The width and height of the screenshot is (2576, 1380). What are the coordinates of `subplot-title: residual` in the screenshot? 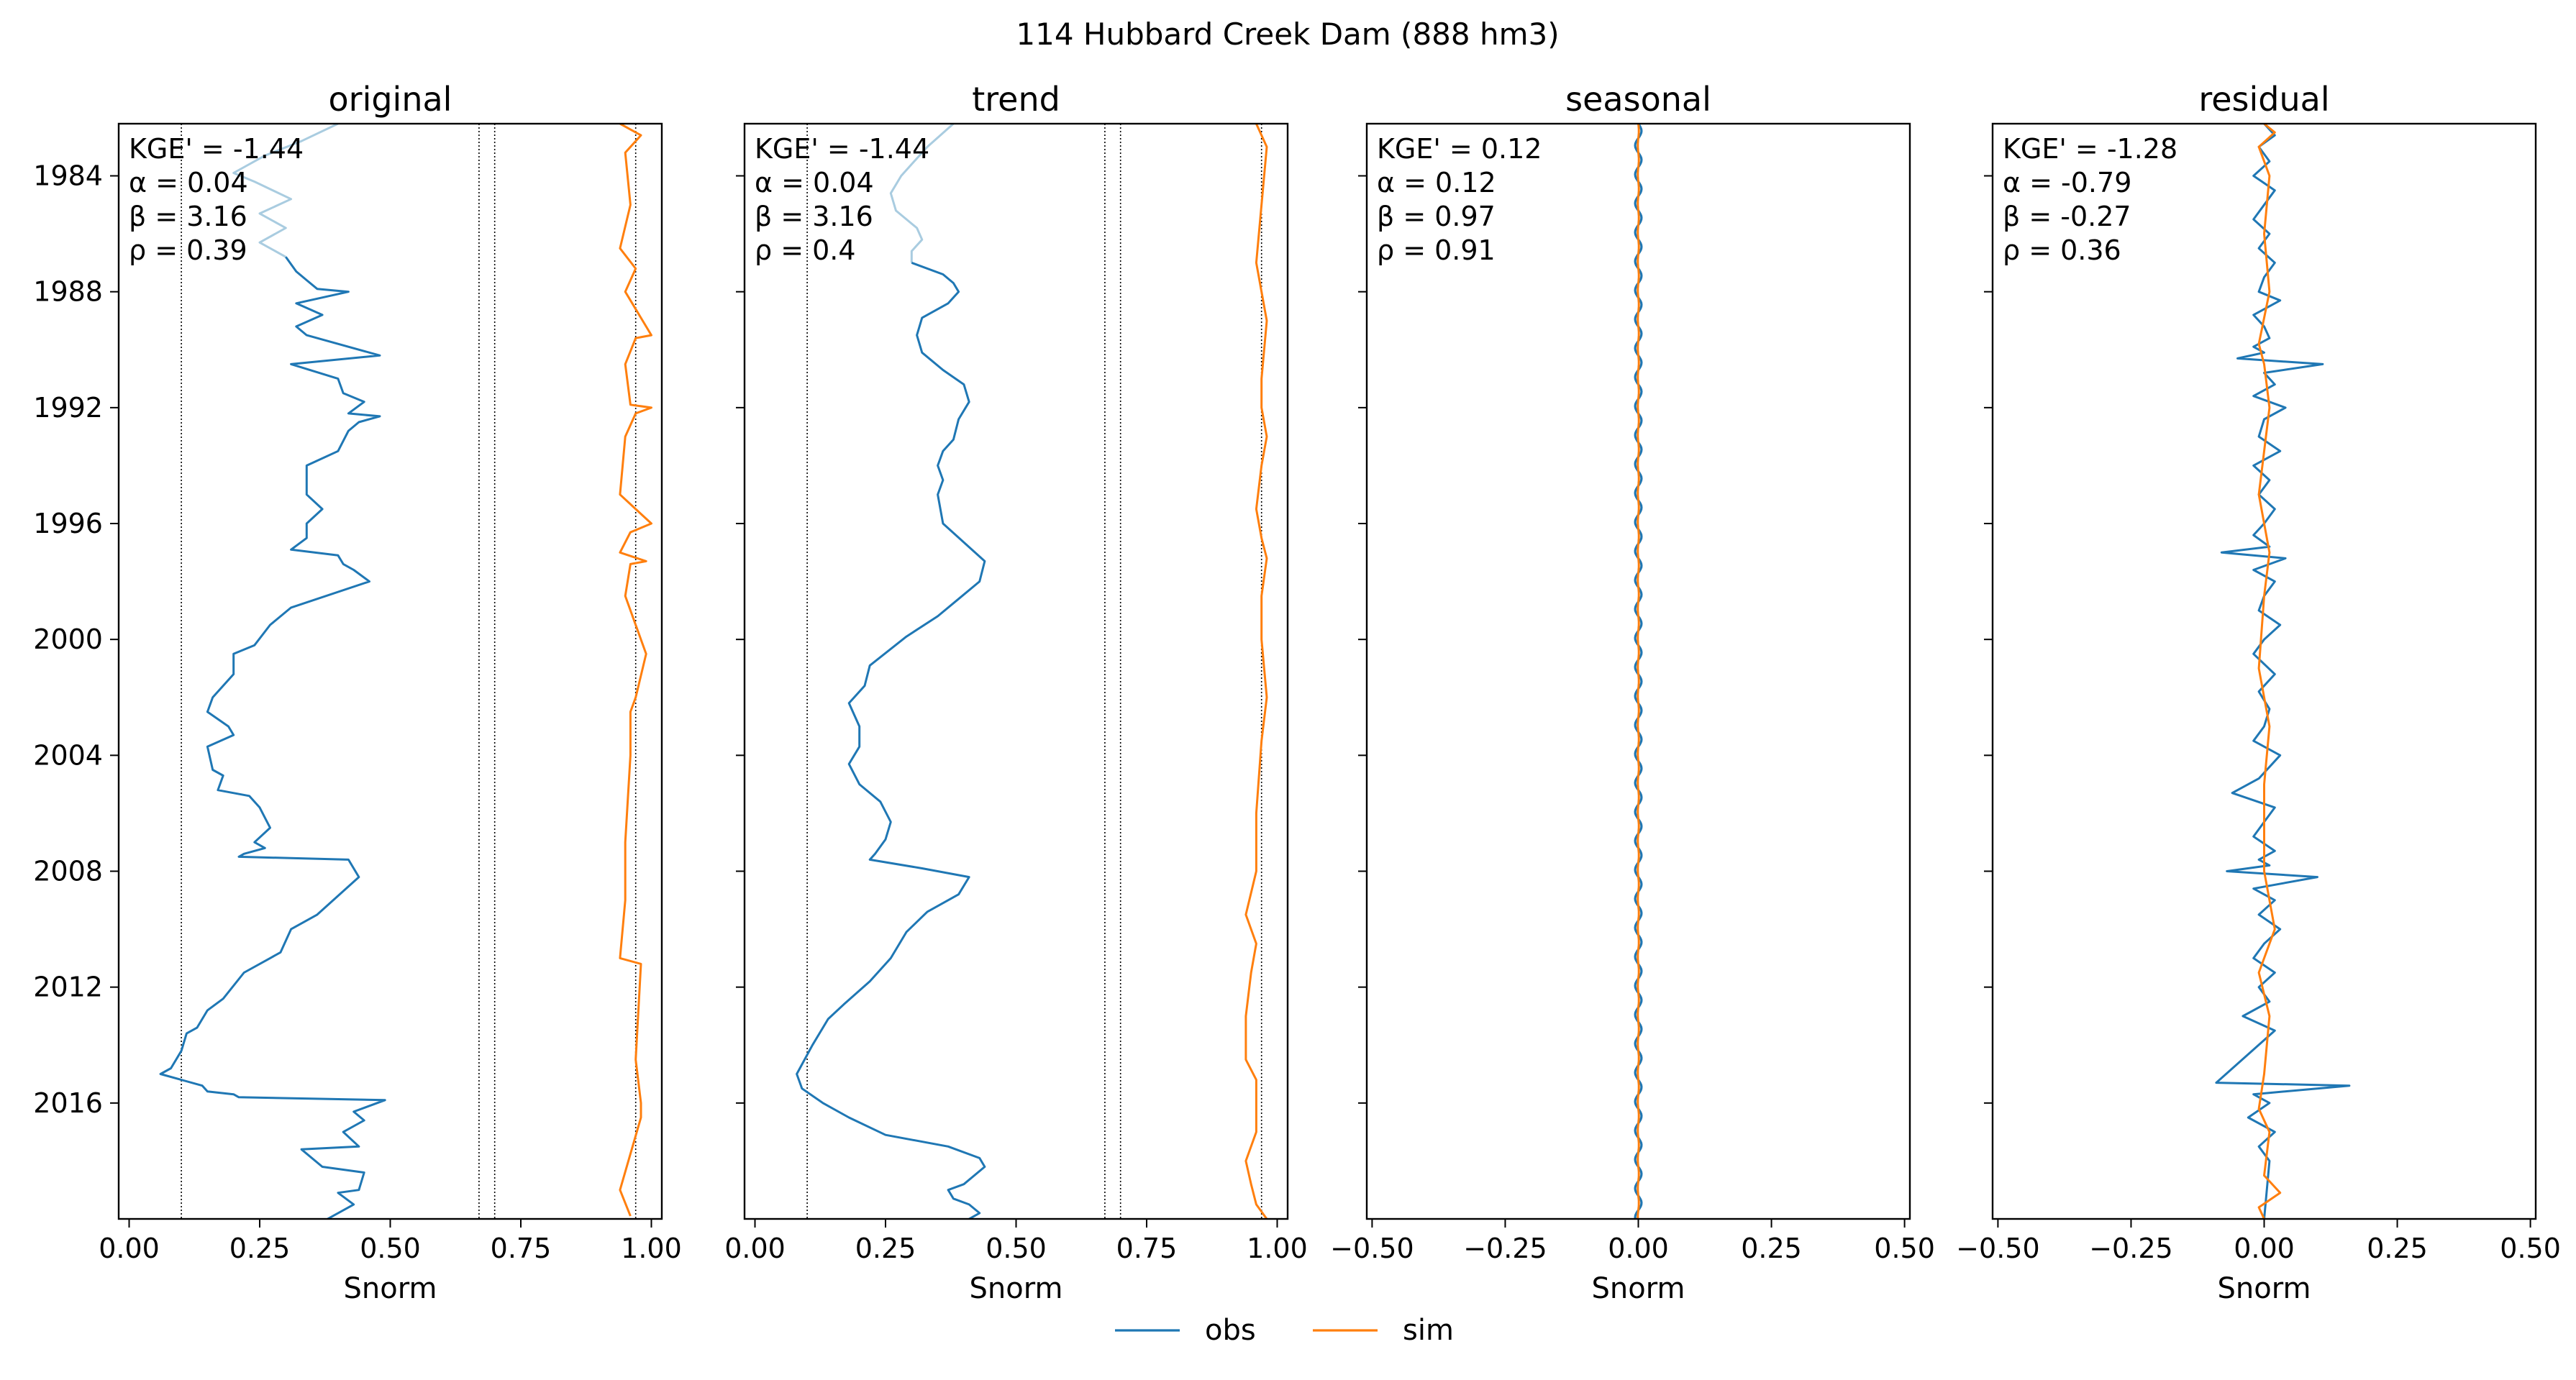 It's located at (2263, 99).